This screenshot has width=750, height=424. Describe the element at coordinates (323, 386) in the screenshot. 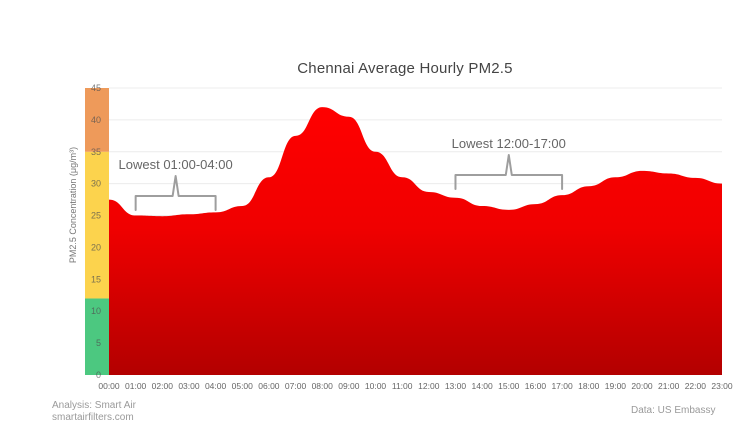

I see `x-tick-label: 08:00` at that location.